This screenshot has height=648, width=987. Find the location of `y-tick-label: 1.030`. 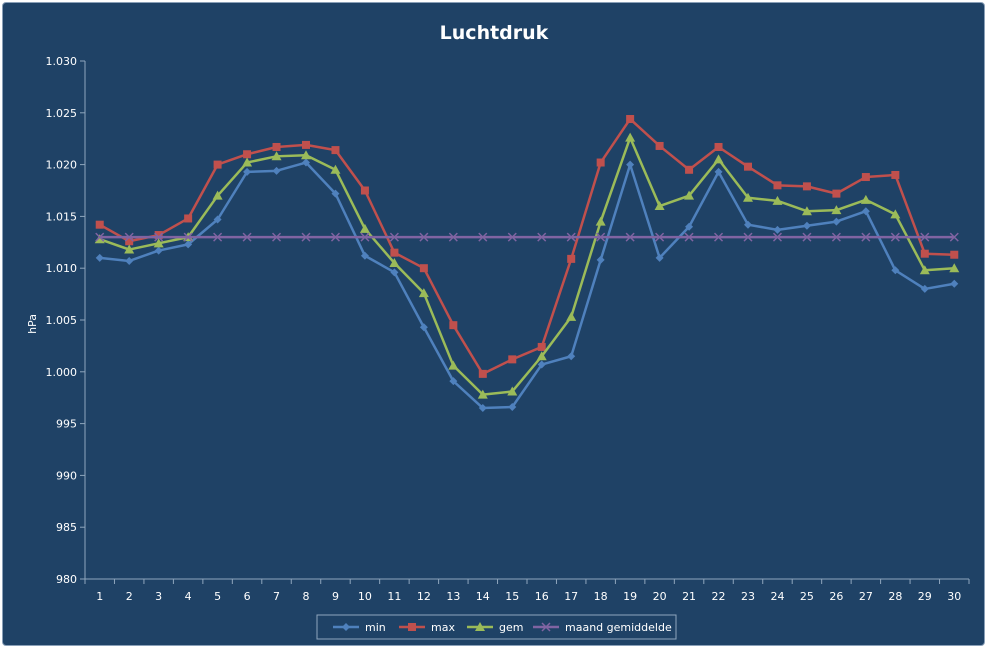

y-tick-label: 1.030 is located at coordinates (62, 61).